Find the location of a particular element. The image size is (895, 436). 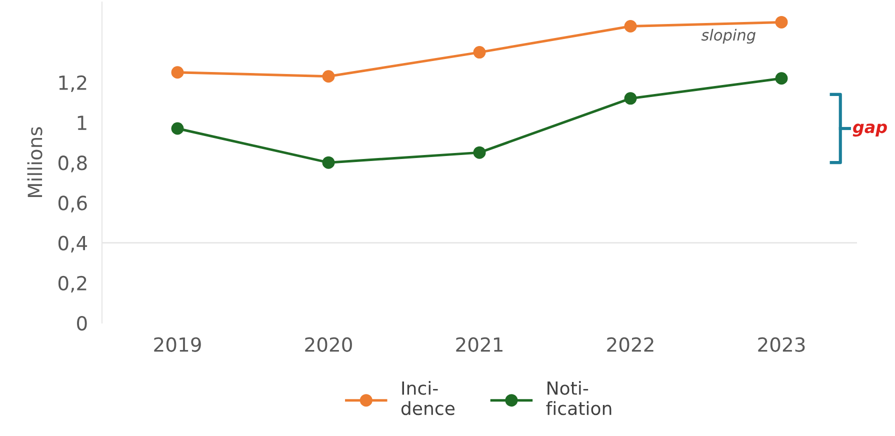

x-tick-label: 2020 is located at coordinates (328, 344).